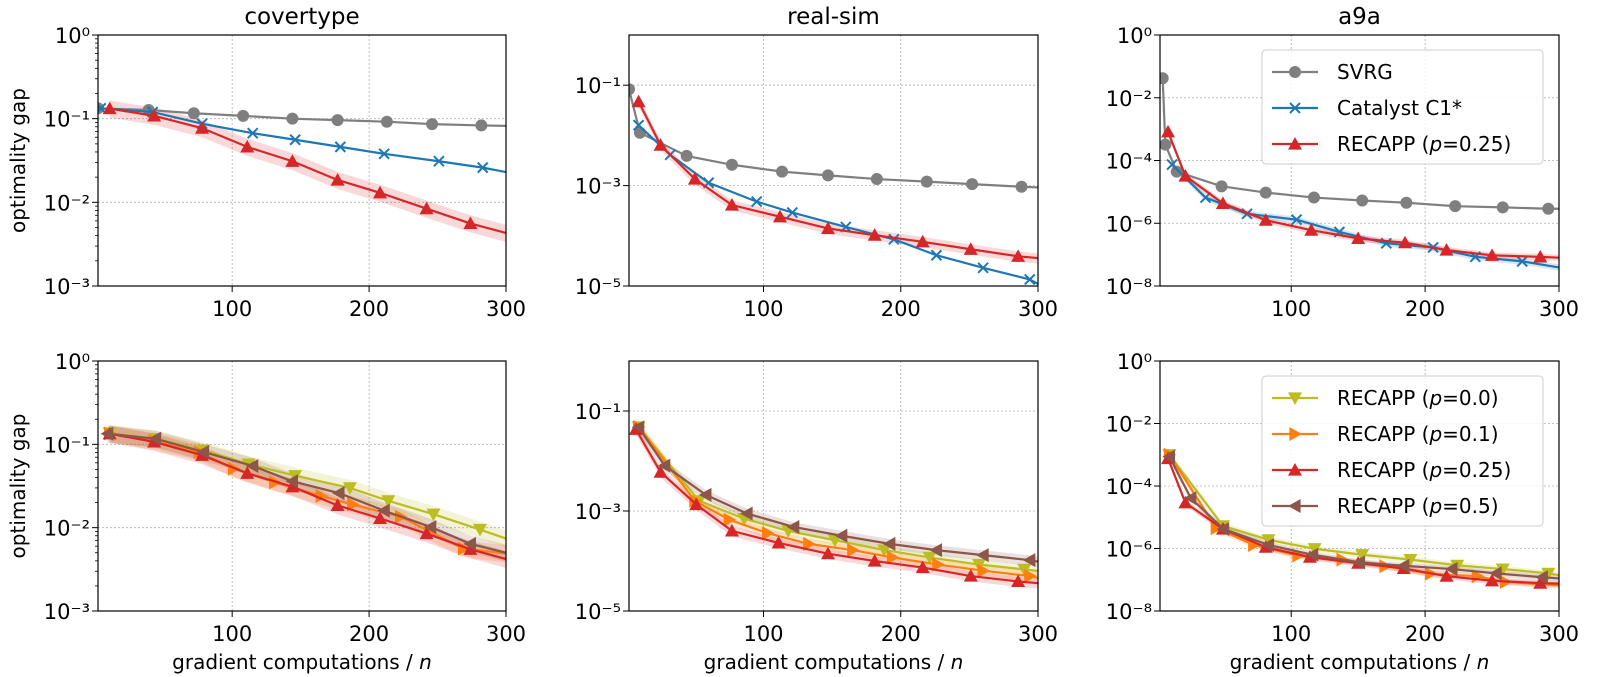 The height and width of the screenshot is (677, 1602). I want to click on axes-frame, so click(833, 160).